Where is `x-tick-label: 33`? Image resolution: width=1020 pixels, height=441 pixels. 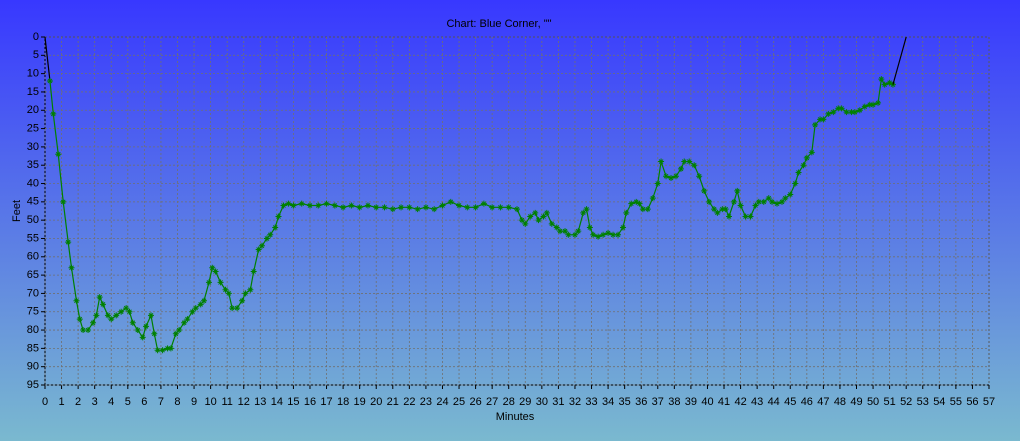 x-tick-label: 33 is located at coordinates (591, 402).